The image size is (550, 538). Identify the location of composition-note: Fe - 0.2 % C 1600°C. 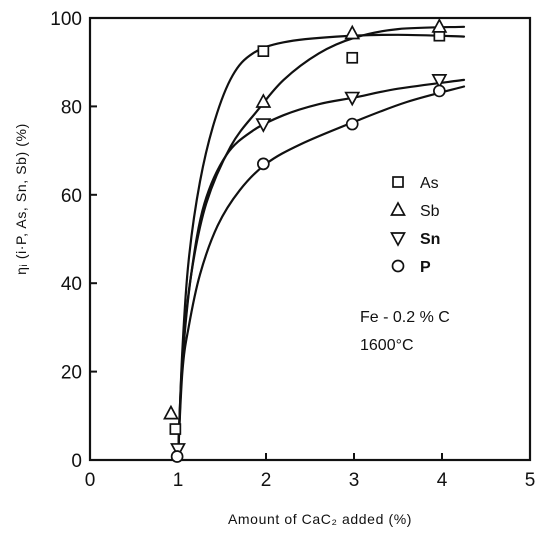
(405, 331).